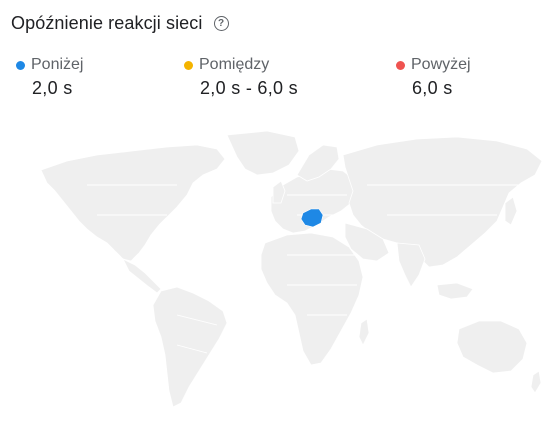 Image resolution: width=559 pixels, height=421 pixels. What do you see at coordinates (57, 64) in the screenshot?
I see `legend-label: Poniżej` at bounding box center [57, 64].